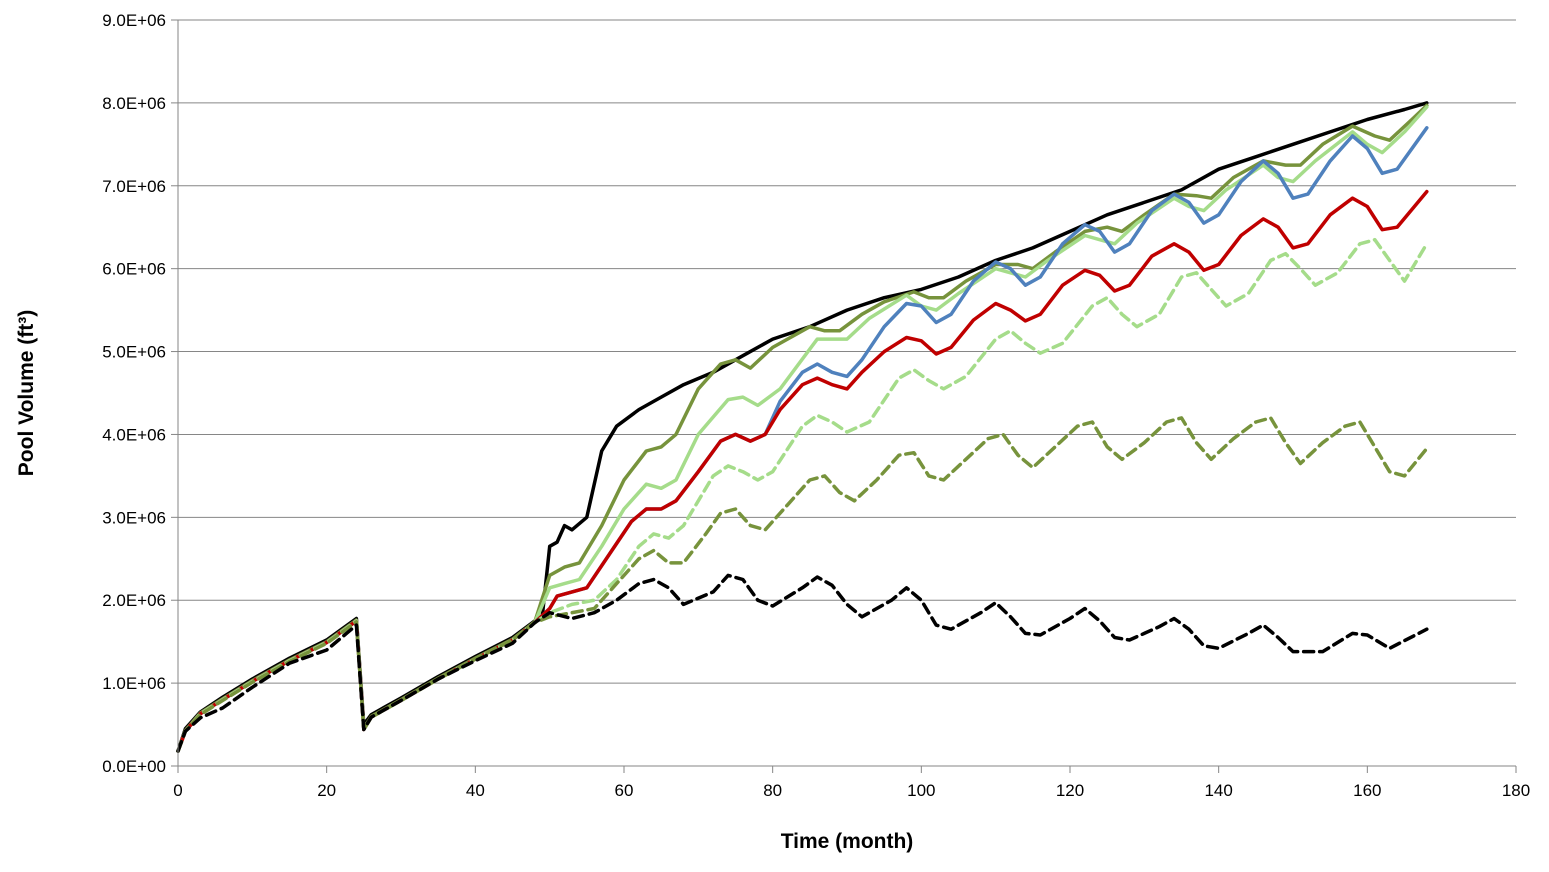 This screenshot has height=872, width=1549. Describe the element at coordinates (1218, 790) in the screenshot. I see `x-tick-label-7: 140` at that location.